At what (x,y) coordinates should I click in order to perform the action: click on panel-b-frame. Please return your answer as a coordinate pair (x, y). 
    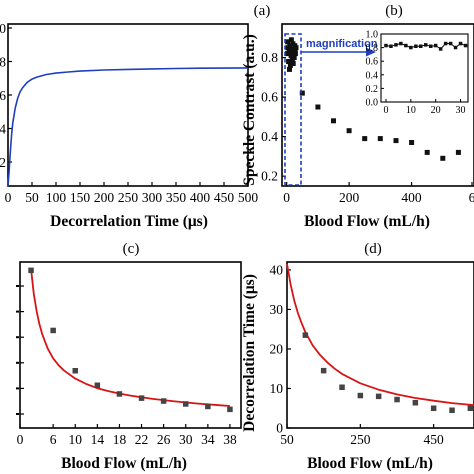
    Looking at the image, I should click on (377, 105).